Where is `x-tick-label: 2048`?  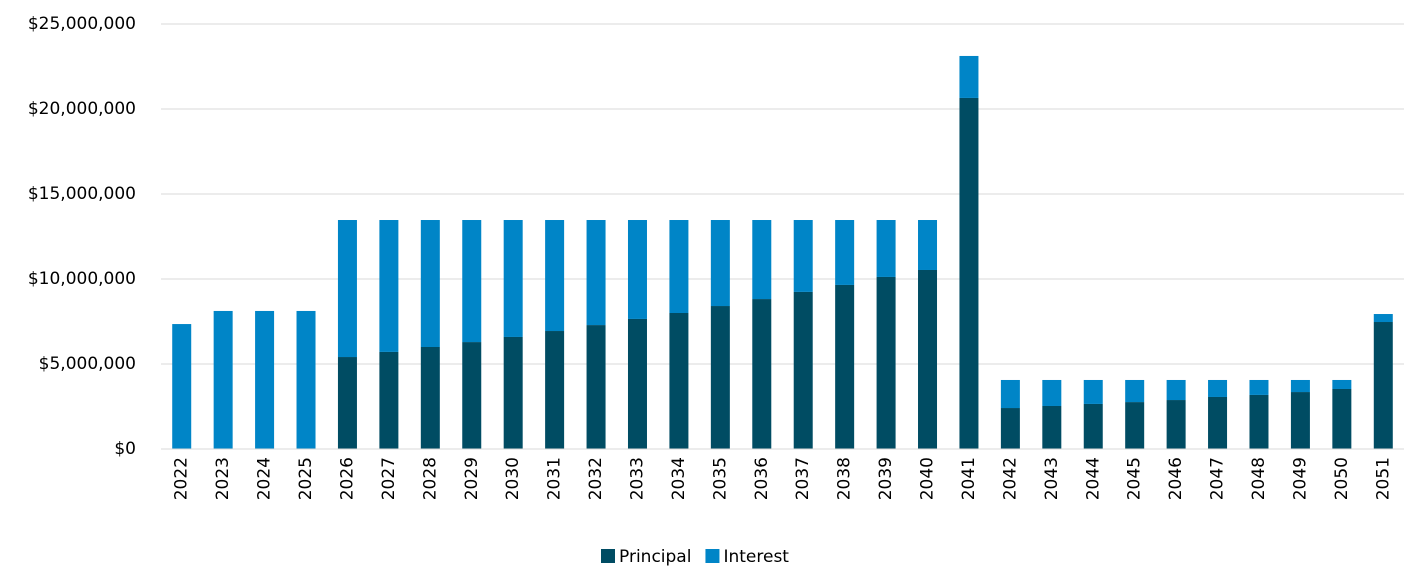 x-tick-label: 2048 is located at coordinates (1259, 478).